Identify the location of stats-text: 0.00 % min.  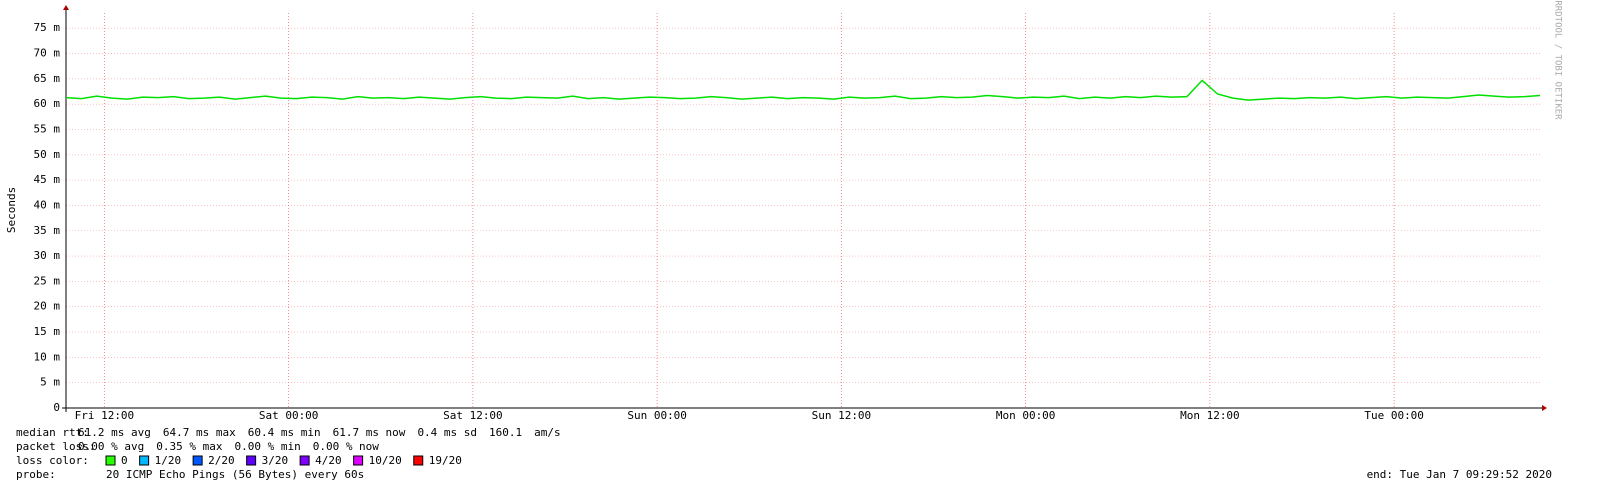
(267, 446).